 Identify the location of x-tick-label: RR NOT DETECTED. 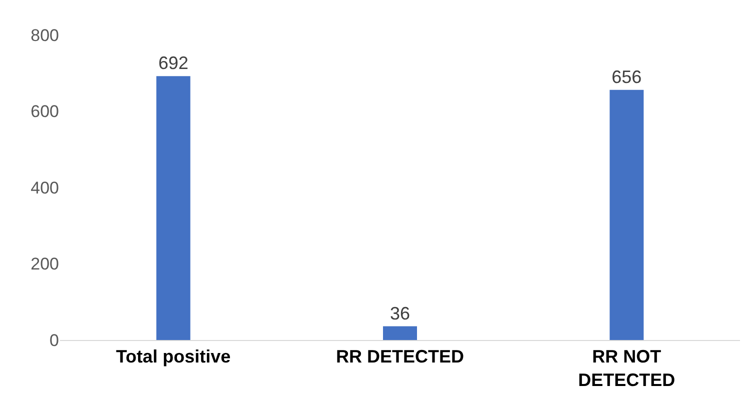
(627, 368).